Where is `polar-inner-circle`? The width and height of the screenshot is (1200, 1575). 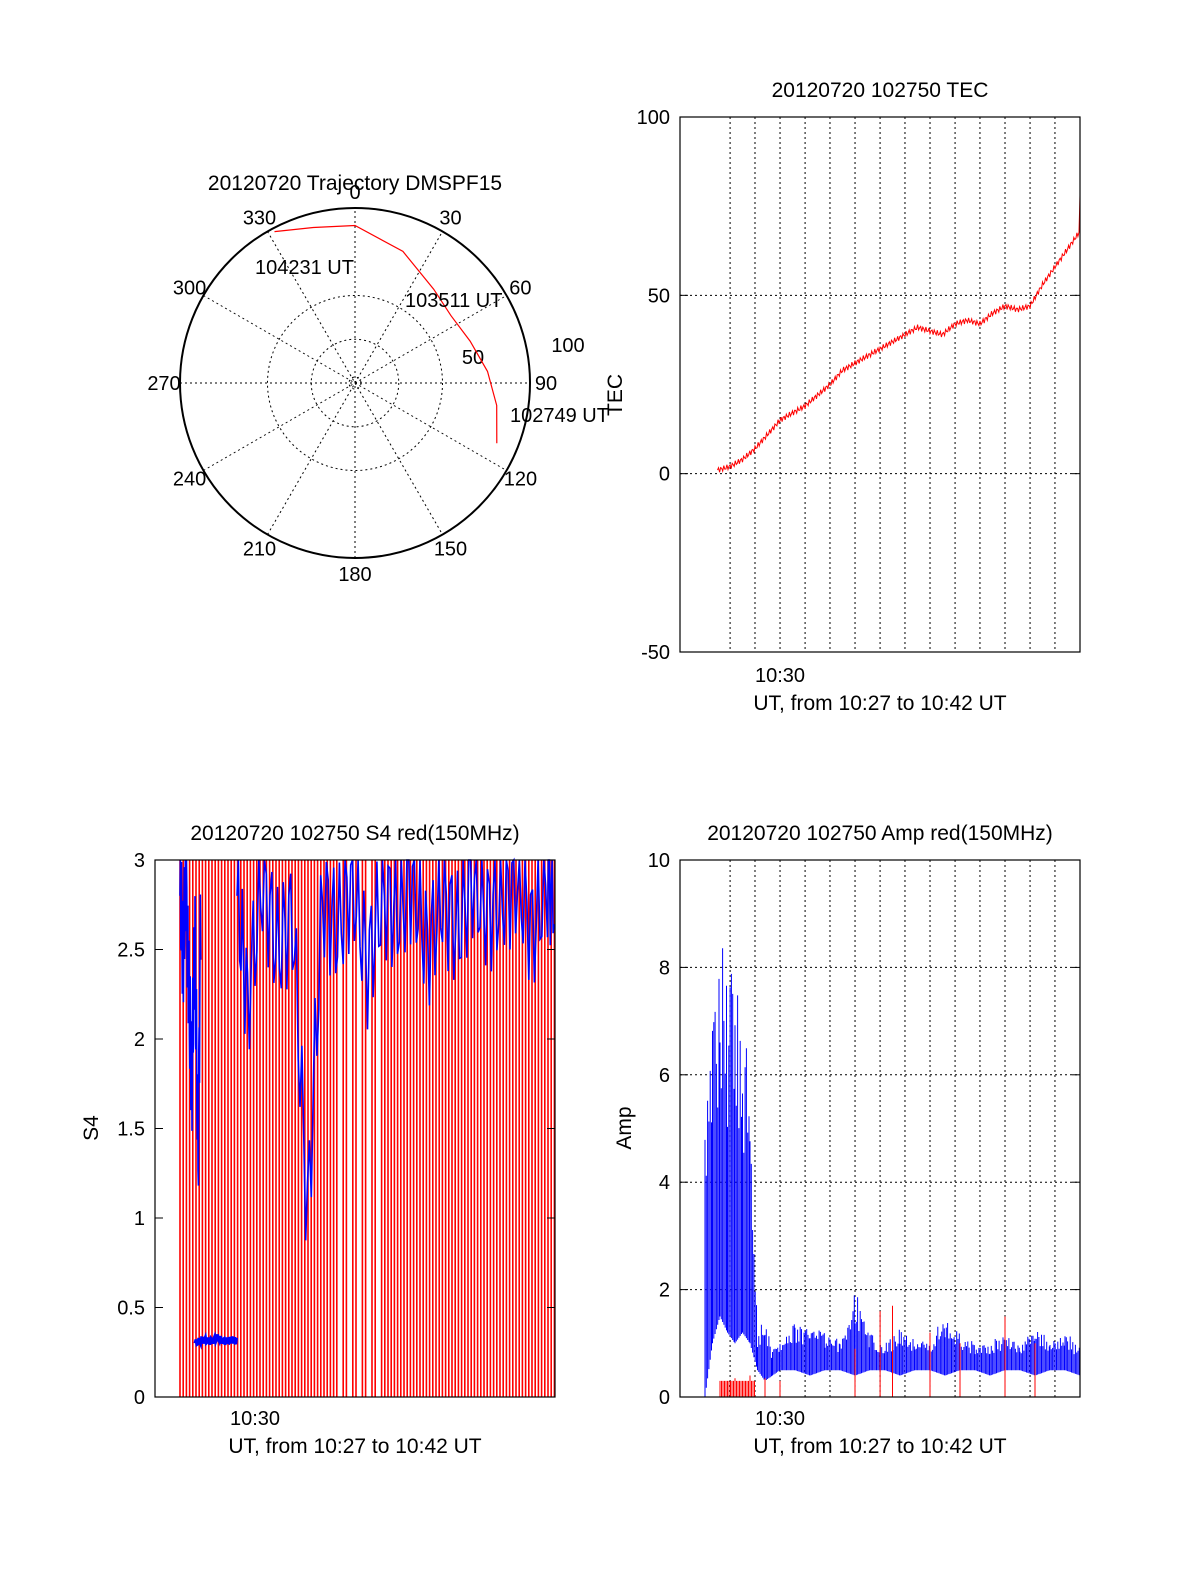 polar-inner-circle is located at coordinates (355, 383).